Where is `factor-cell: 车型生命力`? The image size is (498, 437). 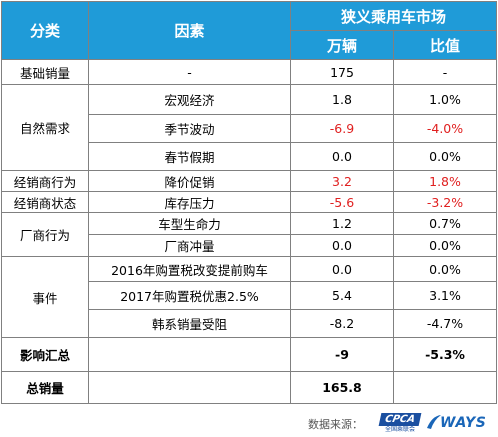
factor-cell: 车型生命力 is located at coordinates (189, 223).